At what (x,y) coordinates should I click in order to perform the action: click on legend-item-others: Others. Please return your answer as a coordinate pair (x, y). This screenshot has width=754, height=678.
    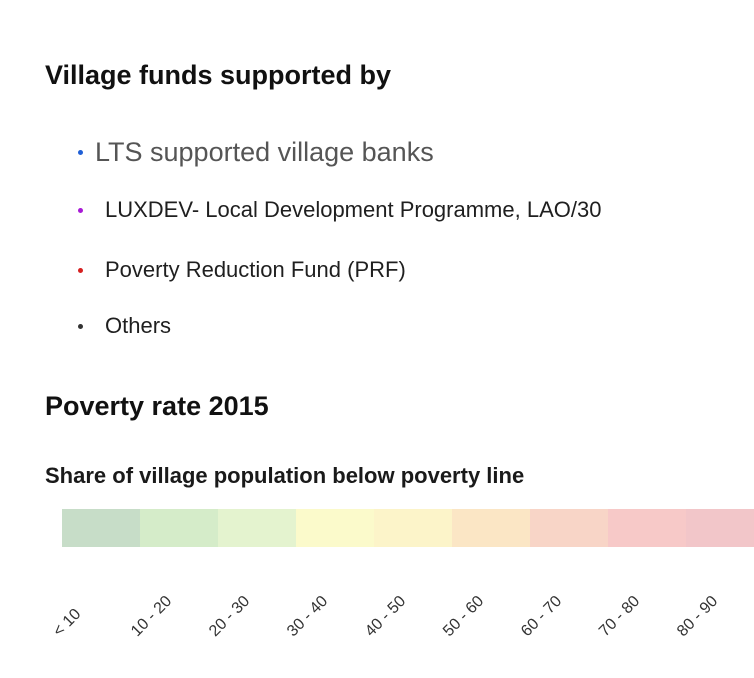
    Looking at the image, I should click on (124, 326).